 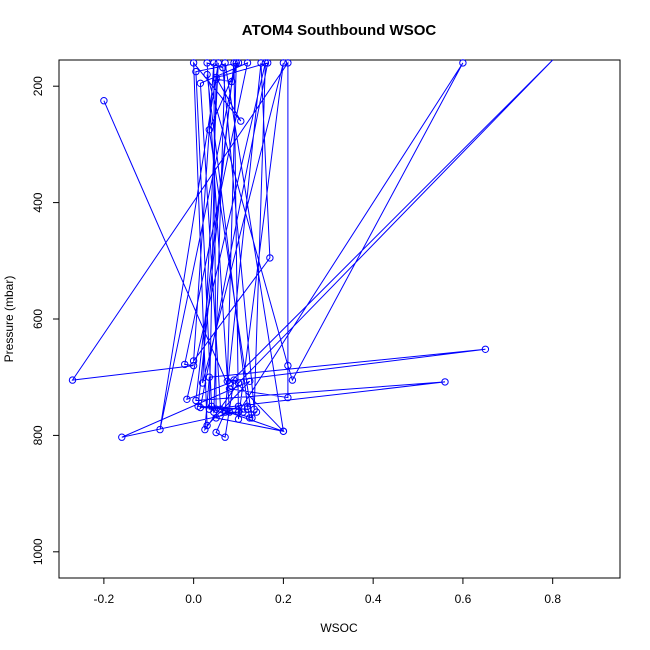 I want to click on x-tick-label: 0.2, so click(x=283, y=599).